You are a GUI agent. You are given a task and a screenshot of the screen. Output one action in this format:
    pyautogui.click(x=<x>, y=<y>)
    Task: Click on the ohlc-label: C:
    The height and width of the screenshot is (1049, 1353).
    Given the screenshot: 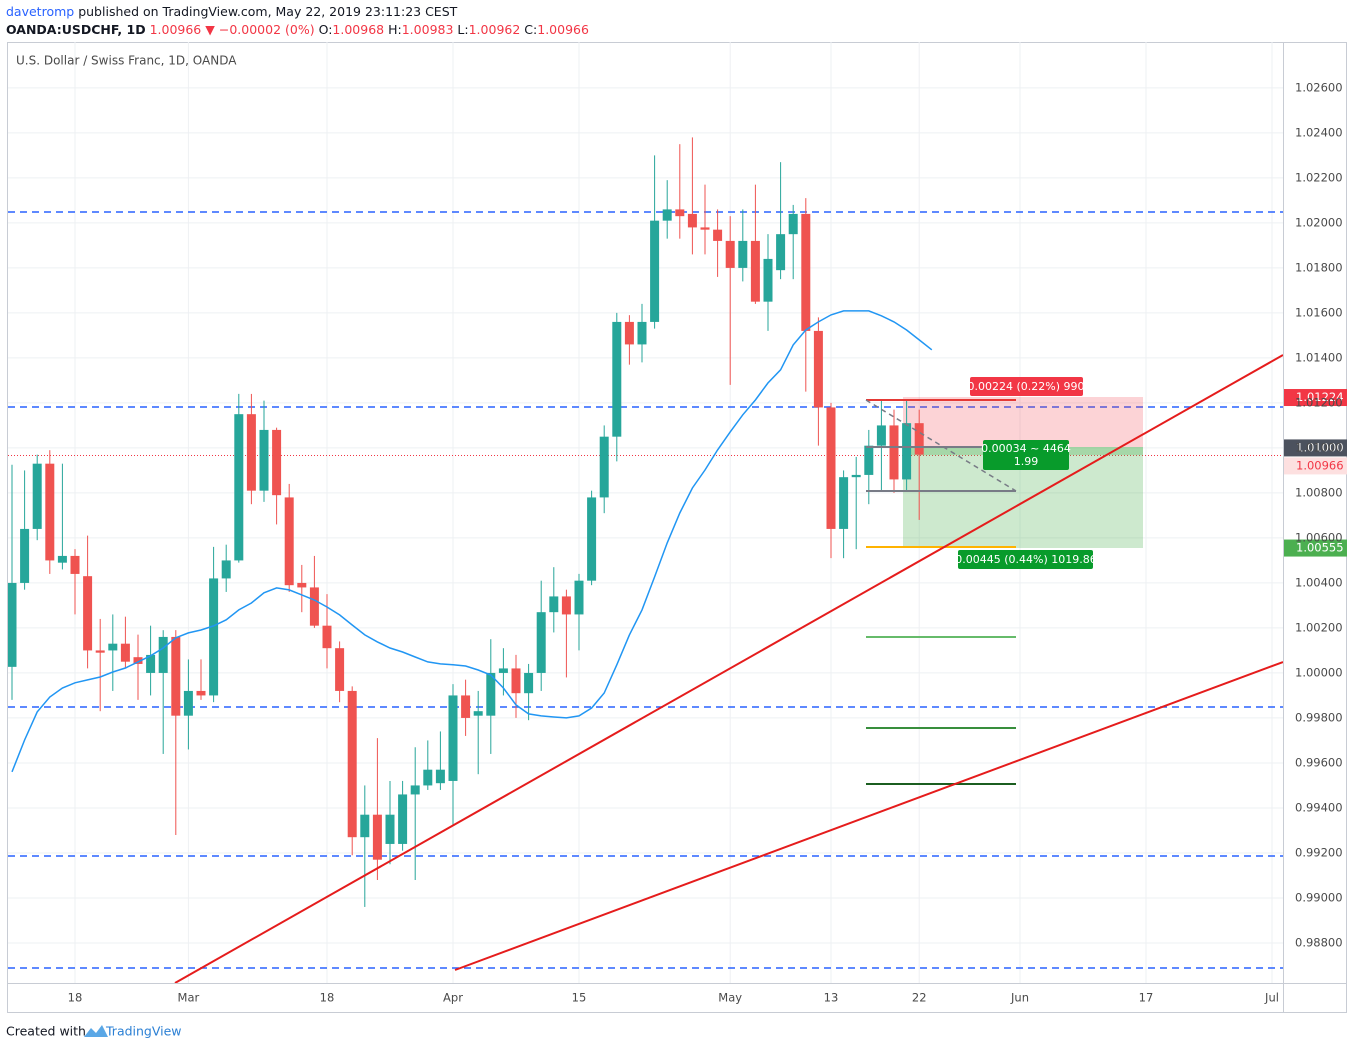 What is the action you would take?
    pyautogui.click(x=530, y=29)
    